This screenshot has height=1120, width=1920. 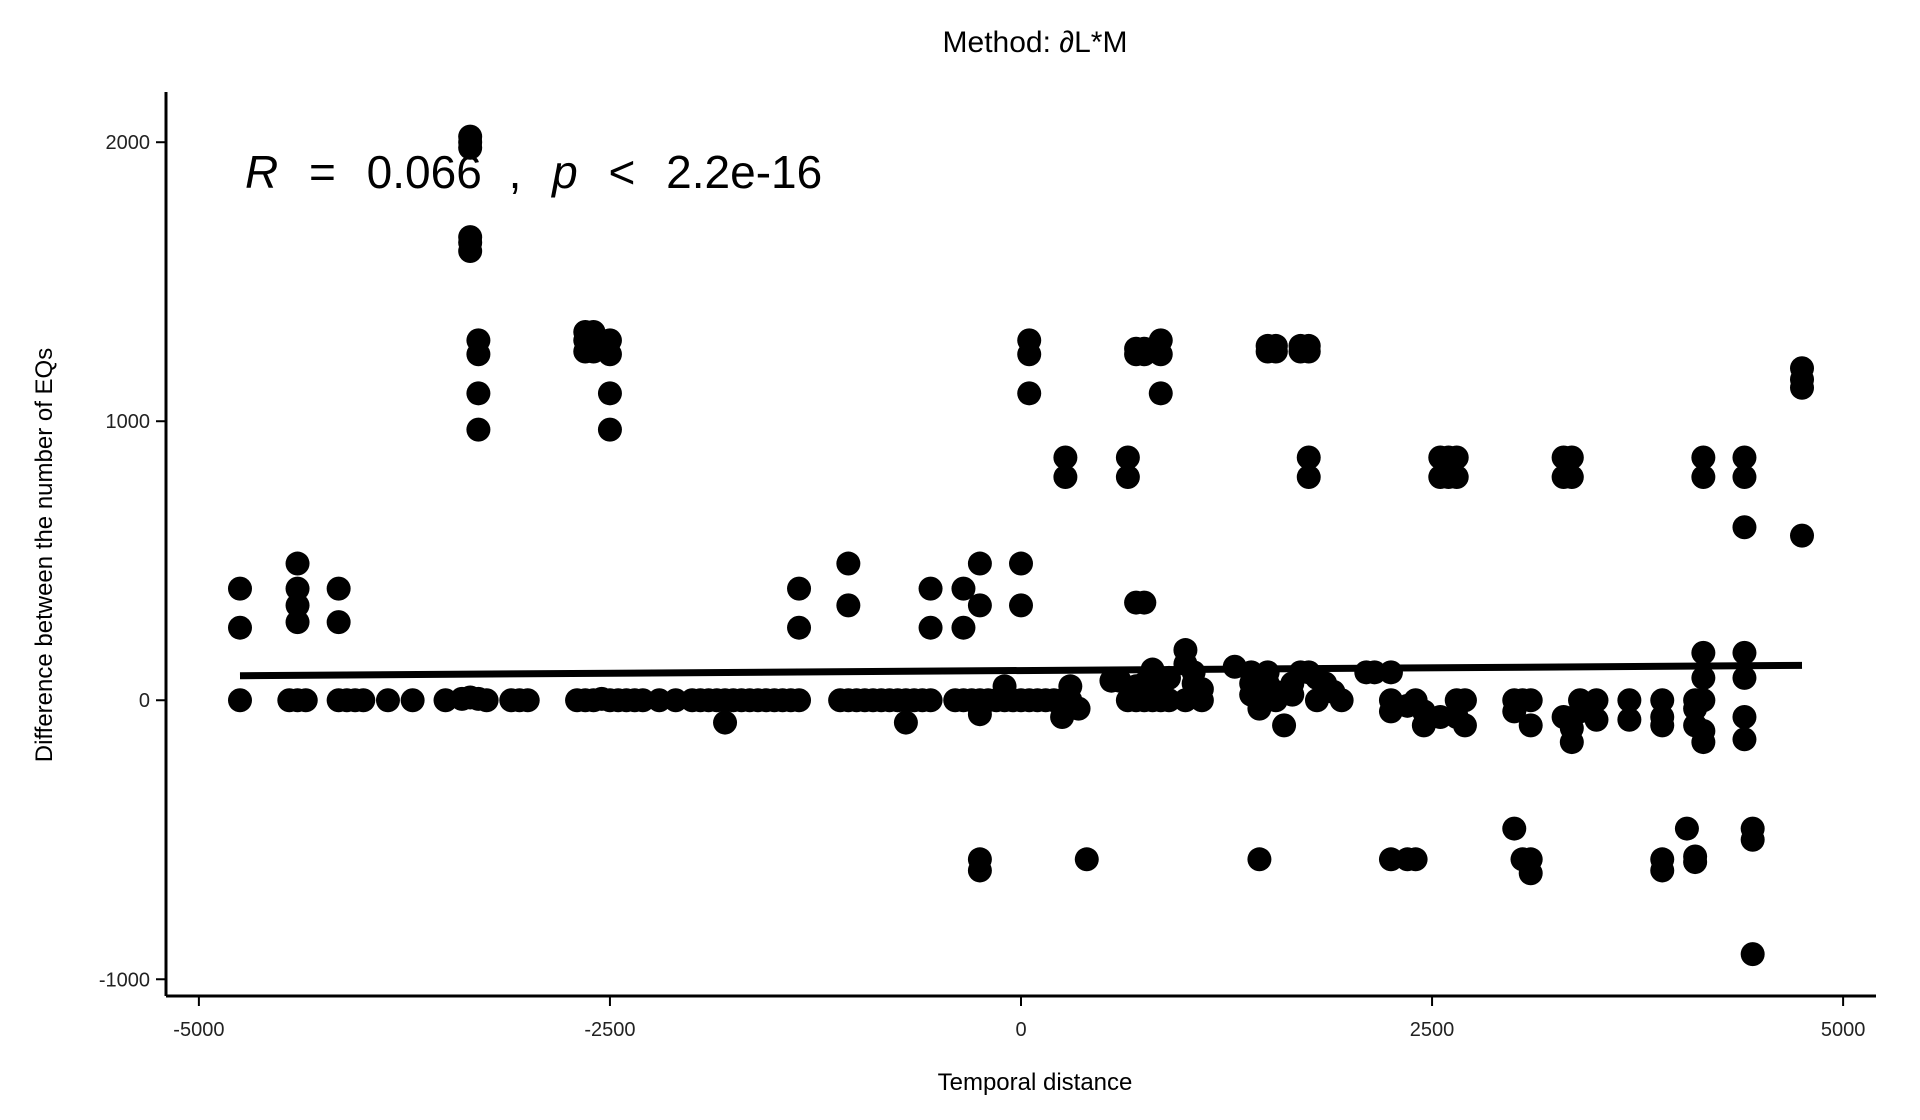 What do you see at coordinates (128, 422) in the screenshot?
I see `y-tick-label: 1000` at bounding box center [128, 422].